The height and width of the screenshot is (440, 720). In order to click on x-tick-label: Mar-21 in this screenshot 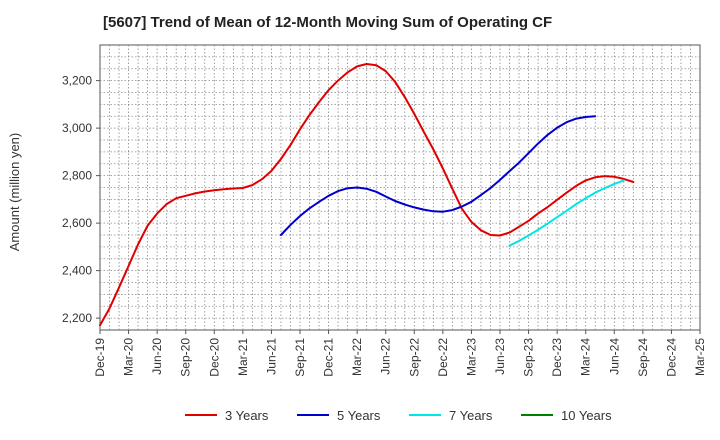, I will do `click(243, 357)`.